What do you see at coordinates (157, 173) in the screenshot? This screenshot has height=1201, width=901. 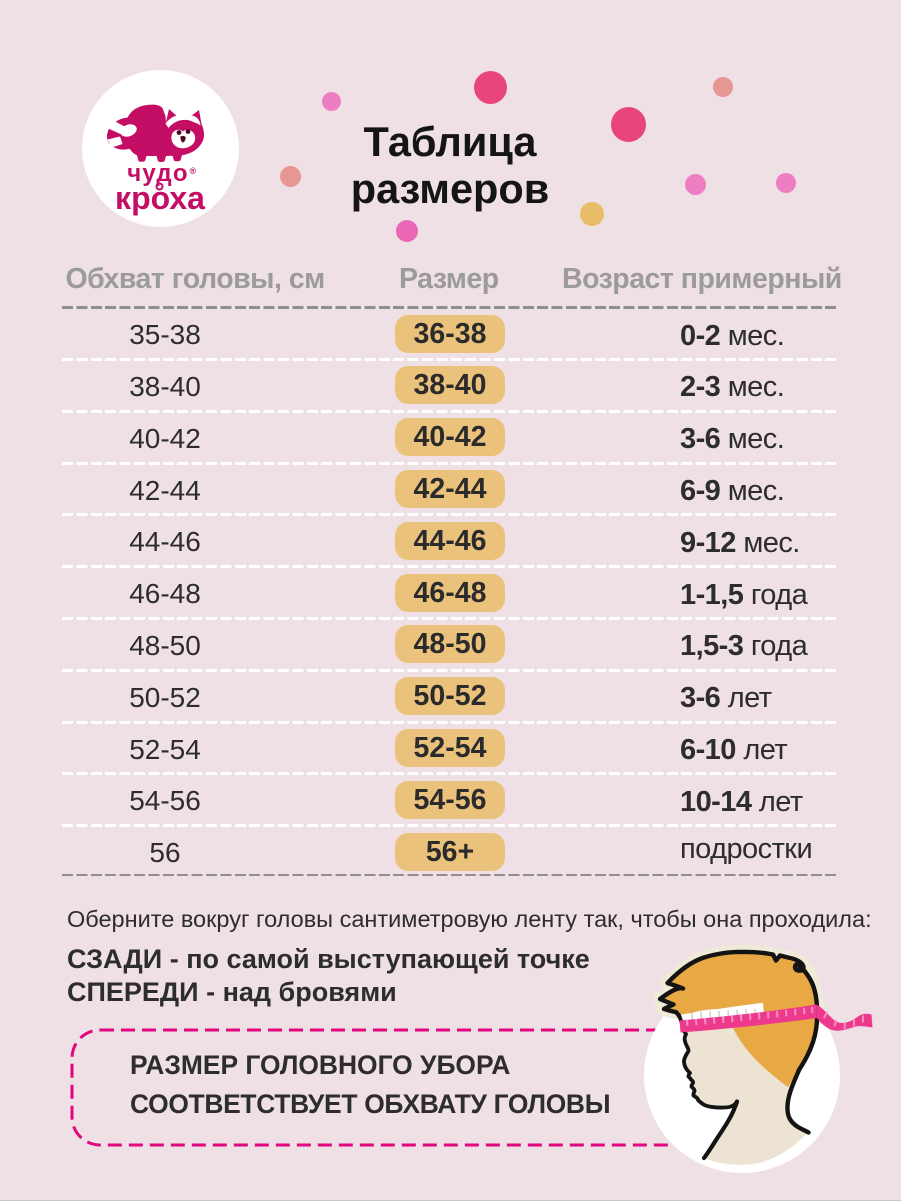 I see `svg-text: чудо` at bounding box center [157, 173].